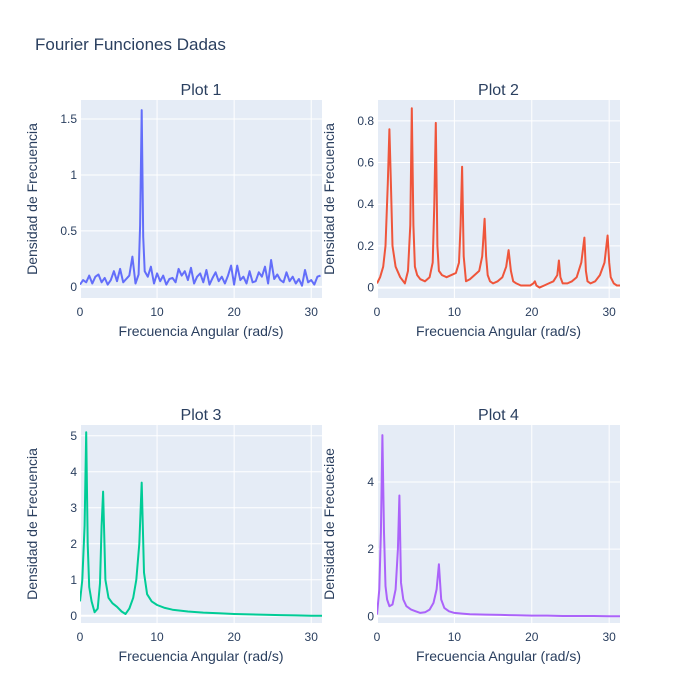  I want to click on subplot-title-1: Plot 1, so click(201, 90).